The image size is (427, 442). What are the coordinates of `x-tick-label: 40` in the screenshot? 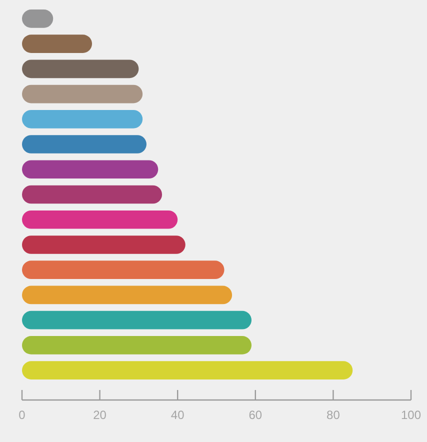 It's located at (177, 415).